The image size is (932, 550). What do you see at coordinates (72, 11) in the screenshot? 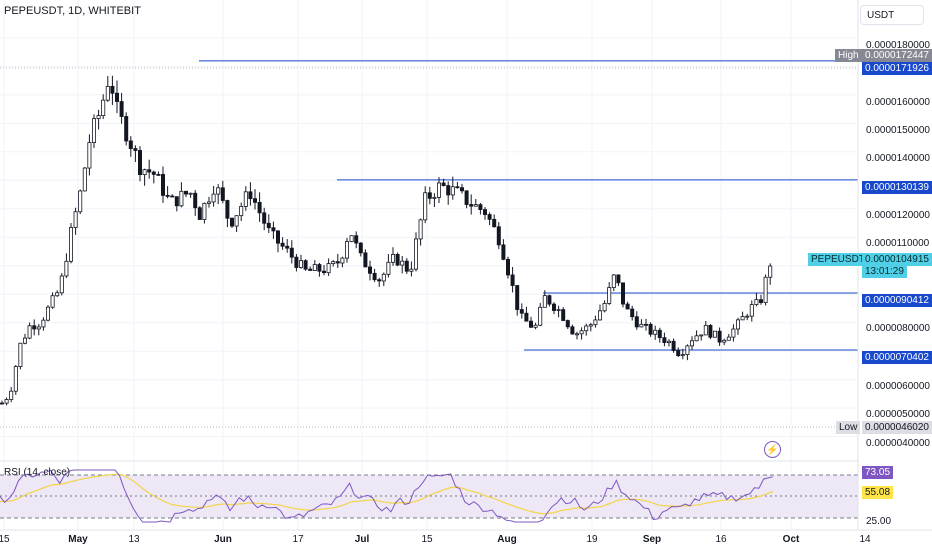
I see `symbol-title: PEPEUSDT, 1D, WHITEBIT` at bounding box center [72, 11].